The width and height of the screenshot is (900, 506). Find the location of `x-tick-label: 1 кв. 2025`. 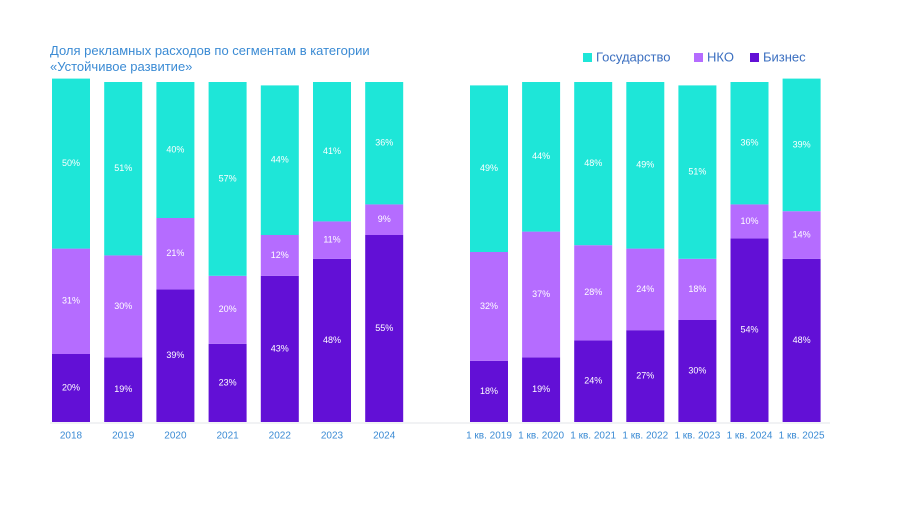

x-tick-label: 1 кв. 2025 is located at coordinates (802, 436).